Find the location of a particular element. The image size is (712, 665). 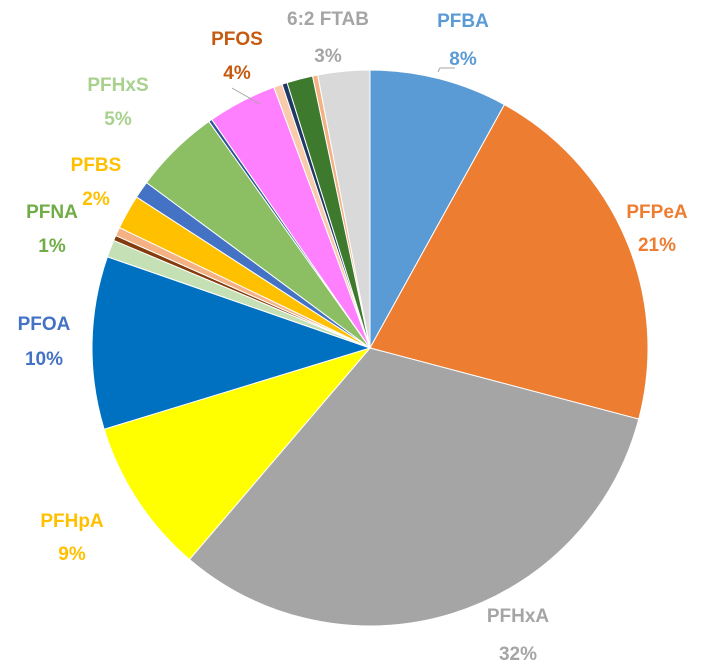

slice-label: PFHxA is located at coordinates (518, 616).